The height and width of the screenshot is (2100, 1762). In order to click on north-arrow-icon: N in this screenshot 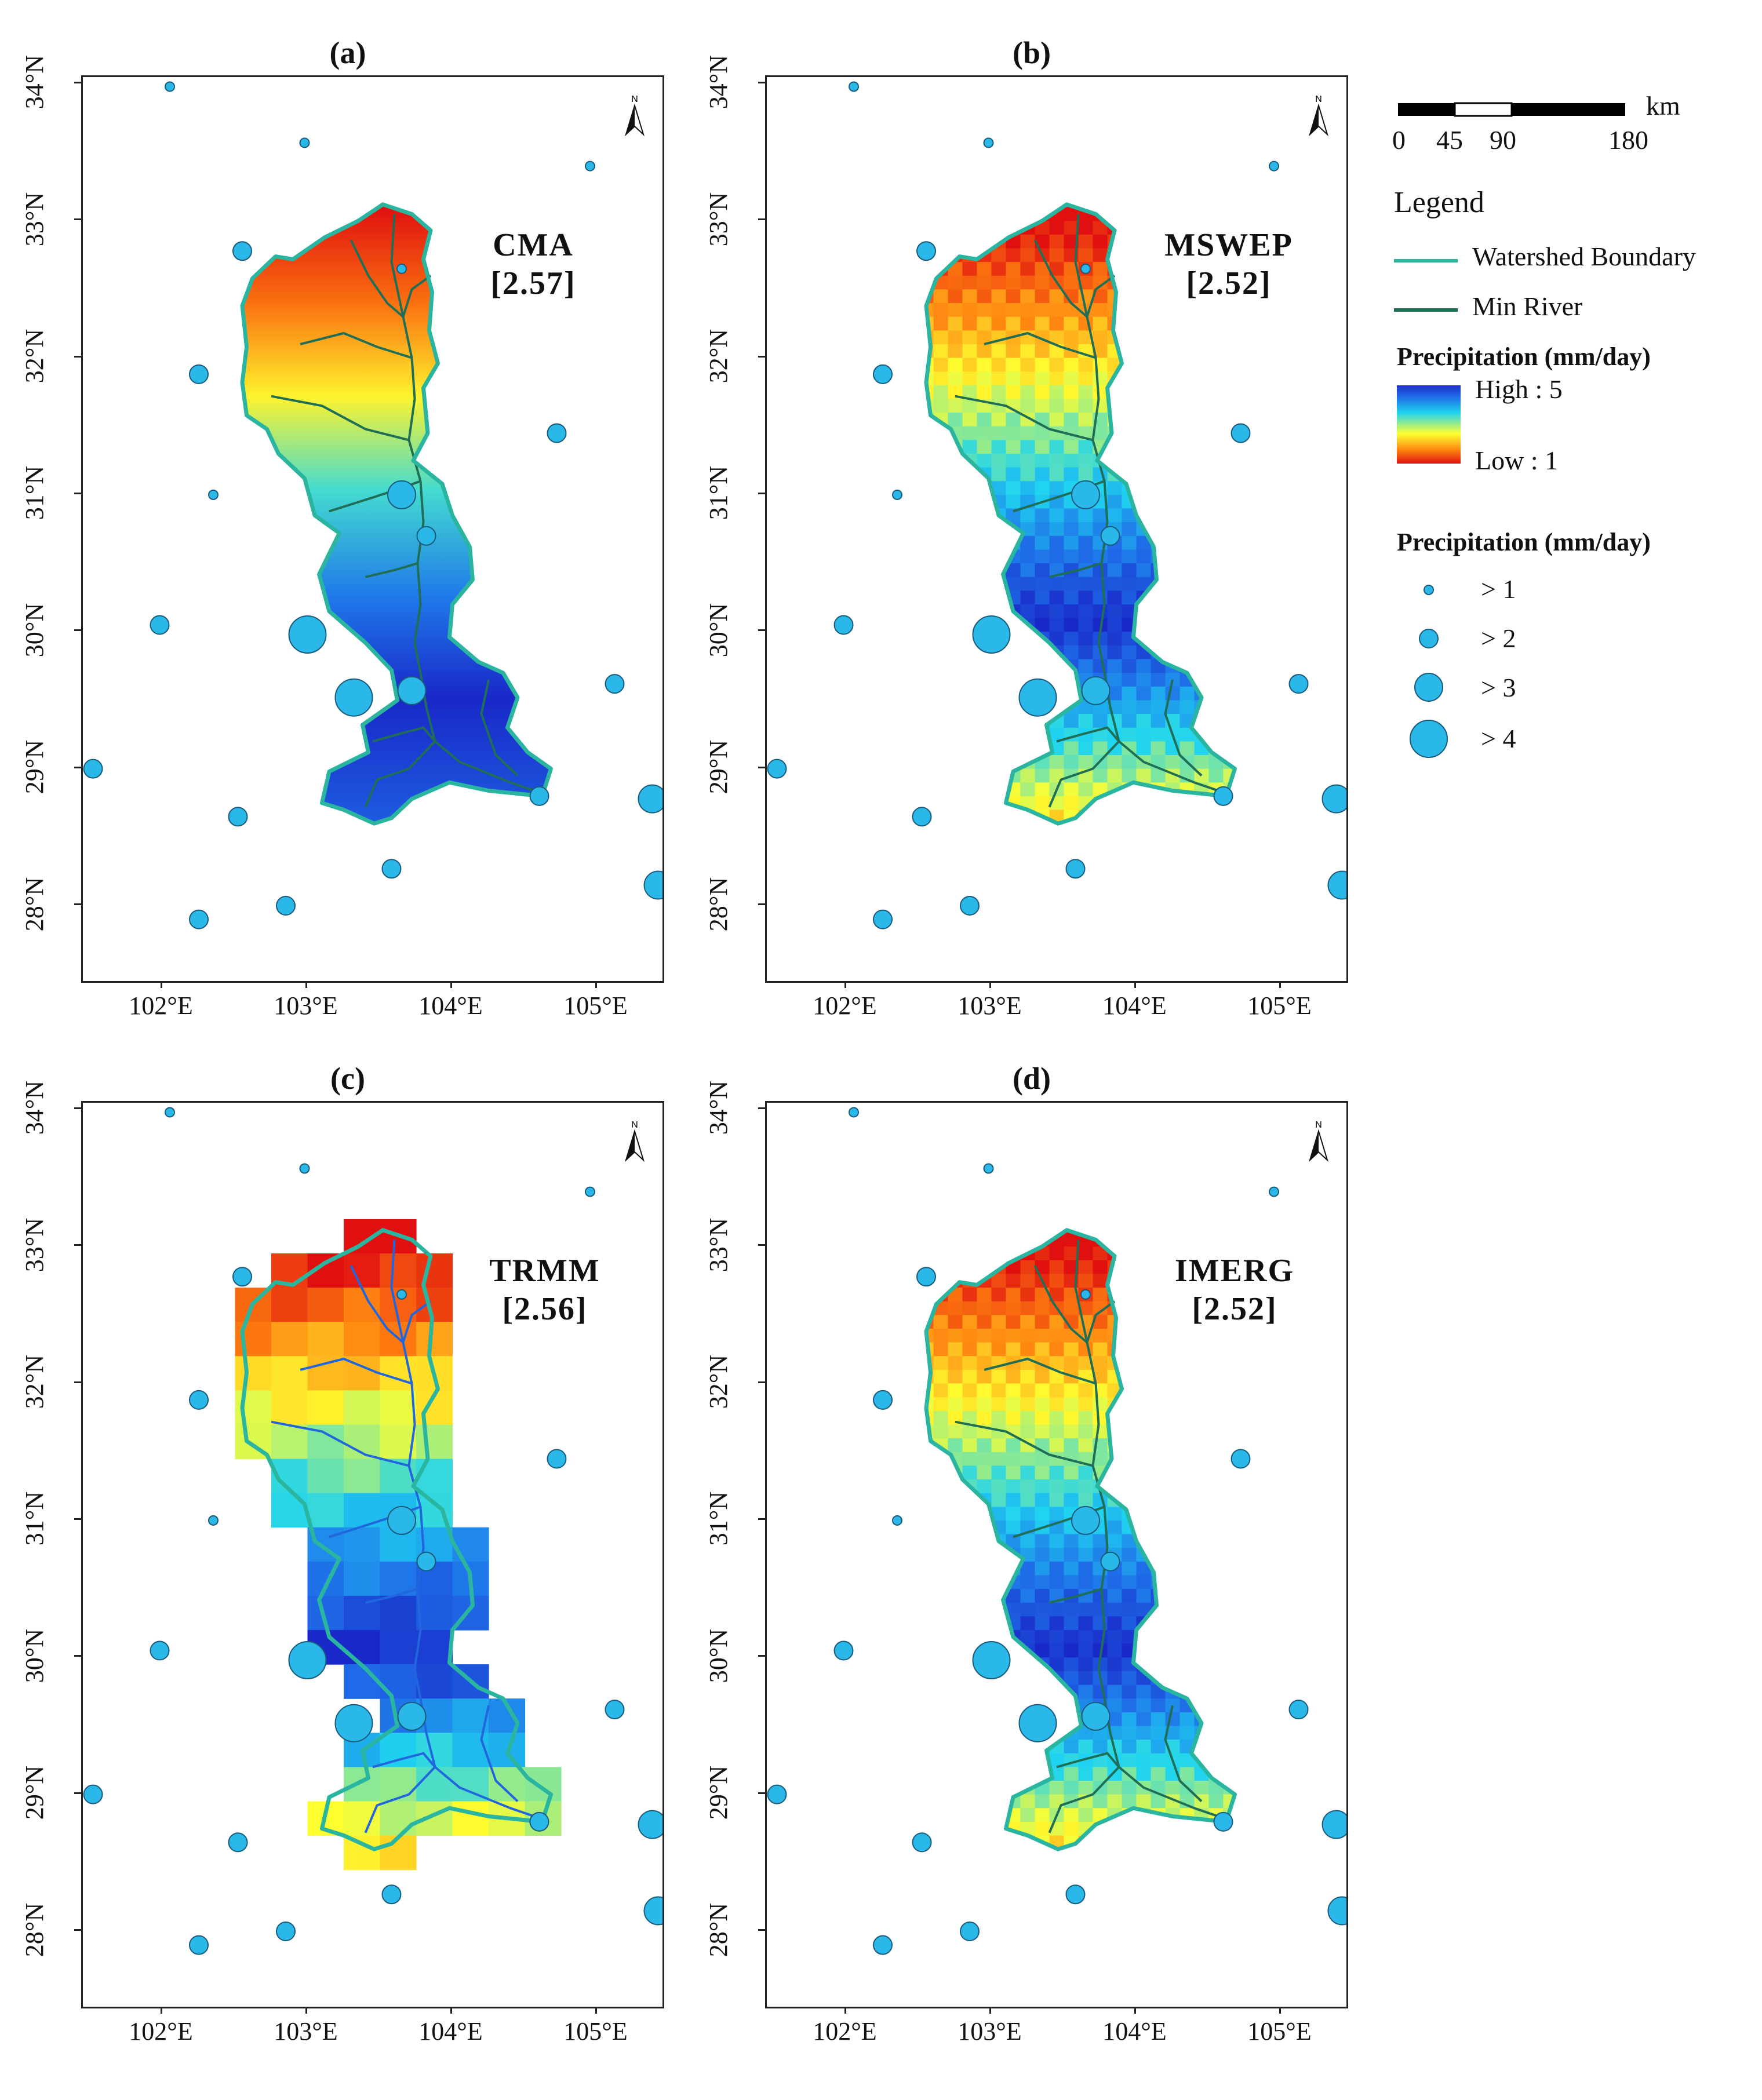, I will do `click(1318, 116)`.